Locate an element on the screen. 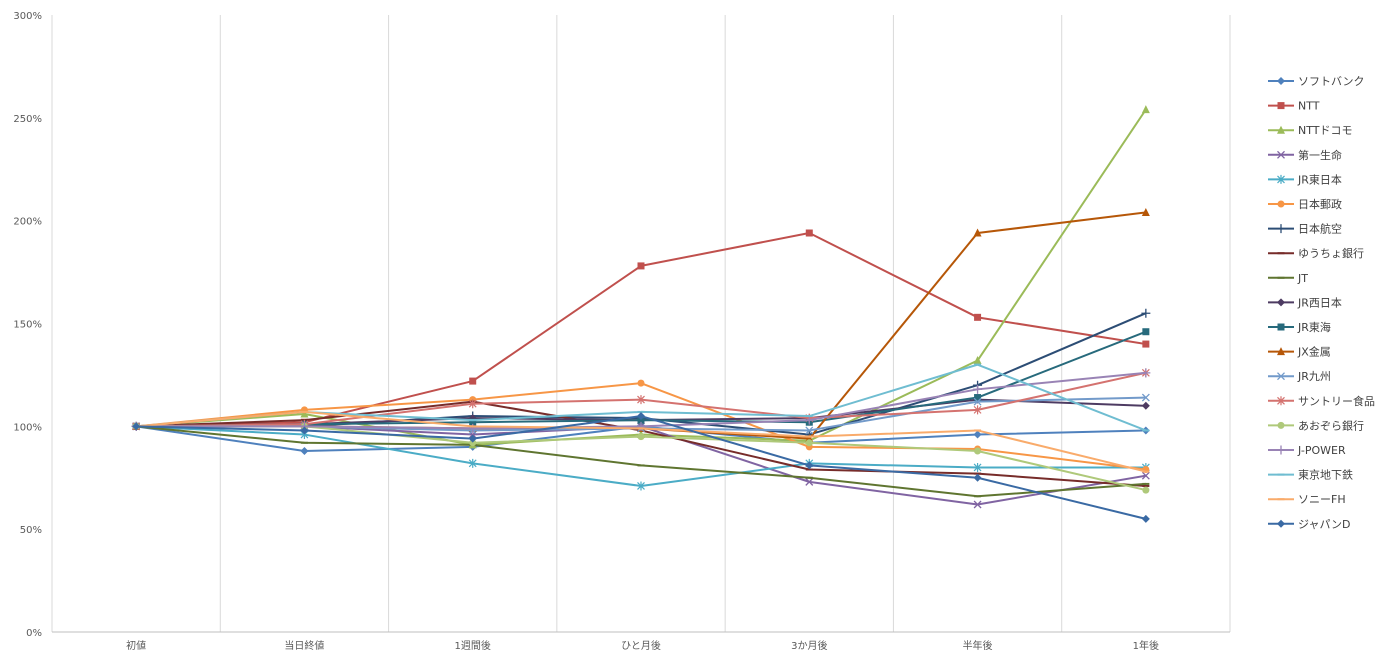 This screenshot has width=1384, height=659. legend-entry: NTT is located at coordinates (1294, 106).